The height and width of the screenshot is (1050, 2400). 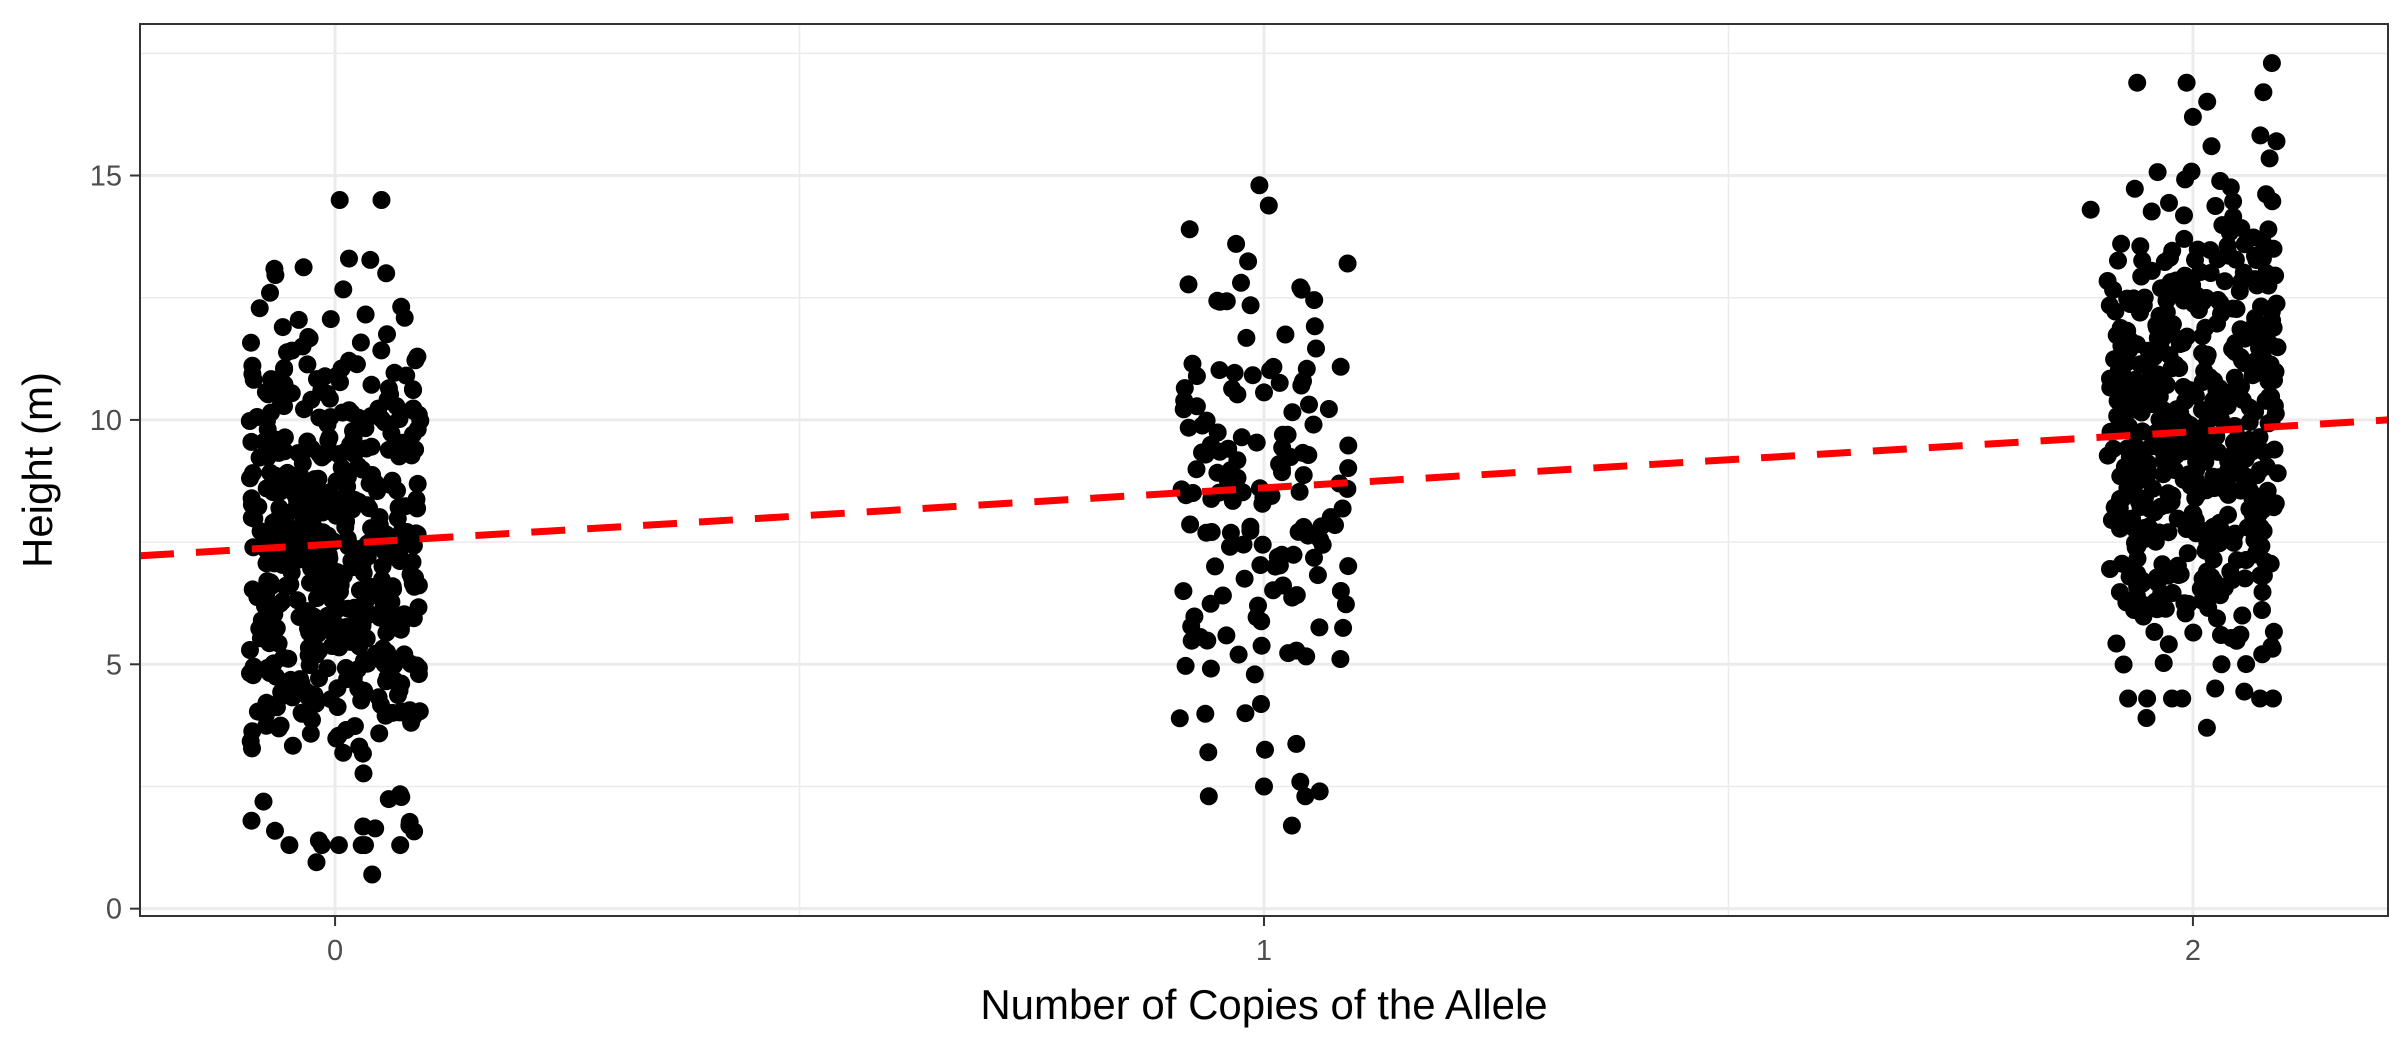 What do you see at coordinates (114, 910) in the screenshot?
I see `y-tick-label: 0` at bounding box center [114, 910].